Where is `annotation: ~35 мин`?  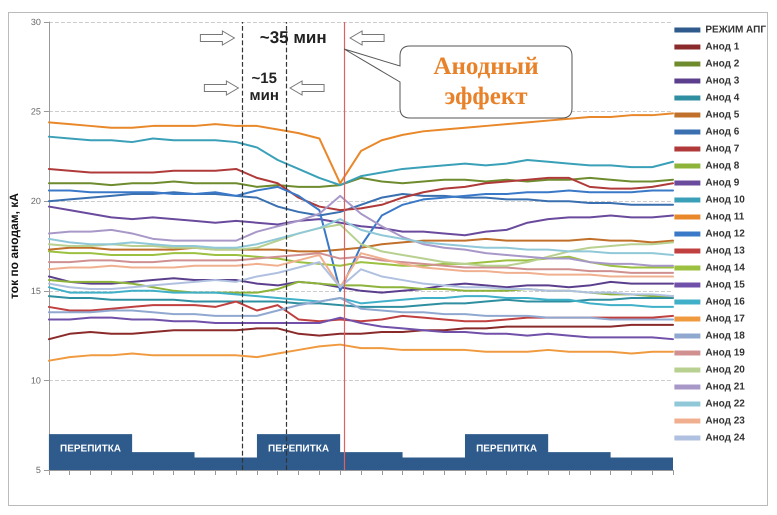
annotation: ~35 мин is located at coordinates (293, 38).